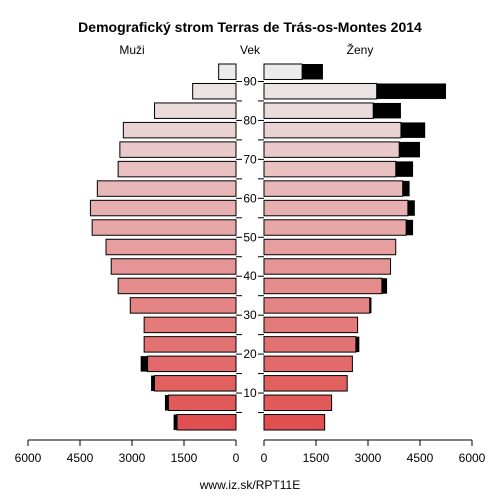  What do you see at coordinates (250, 50) in the screenshot?
I see `age-label: Vek` at bounding box center [250, 50].